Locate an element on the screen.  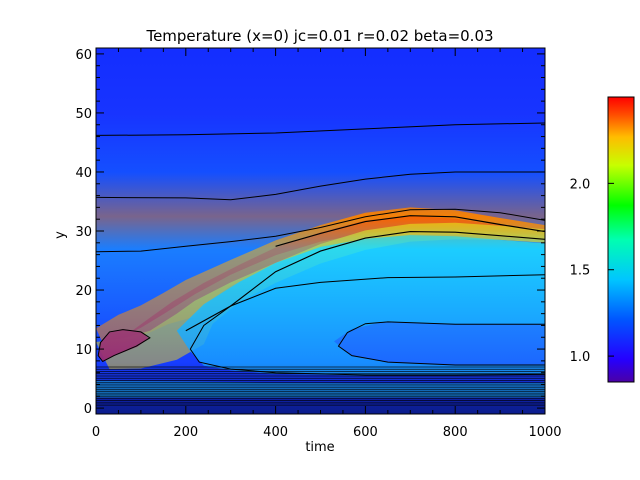
x-tick-label-1000: 1000 is located at coordinates (544, 432).